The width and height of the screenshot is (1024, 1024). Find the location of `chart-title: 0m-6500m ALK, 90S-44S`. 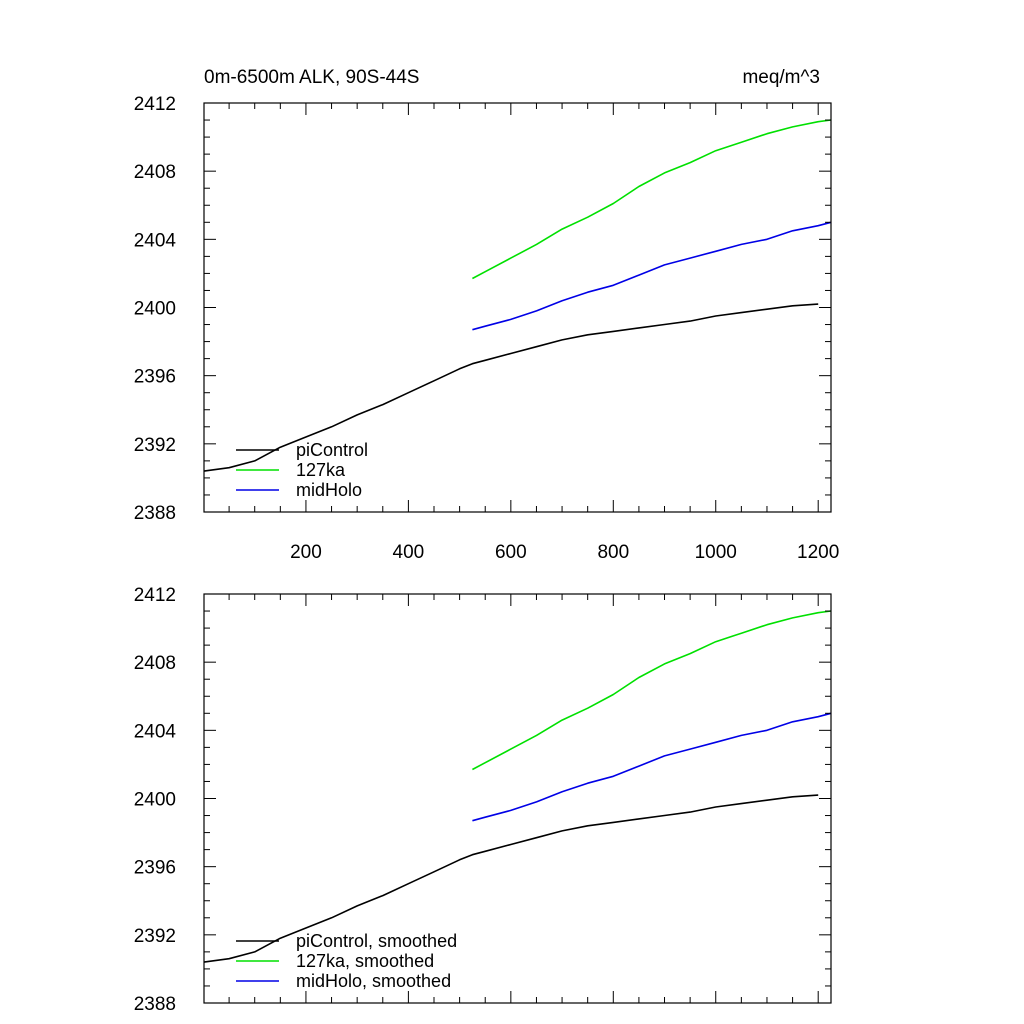

chart-title: 0m-6500m ALK, 90S-44S is located at coordinates (311, 77).